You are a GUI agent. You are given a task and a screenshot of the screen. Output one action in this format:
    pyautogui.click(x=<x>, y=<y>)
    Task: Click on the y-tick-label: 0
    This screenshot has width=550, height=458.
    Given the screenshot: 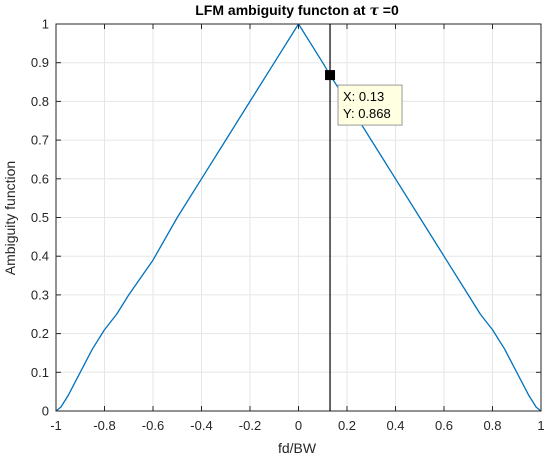 What is the action you would take?
    pyautogui.click(x=45, y=411)
    